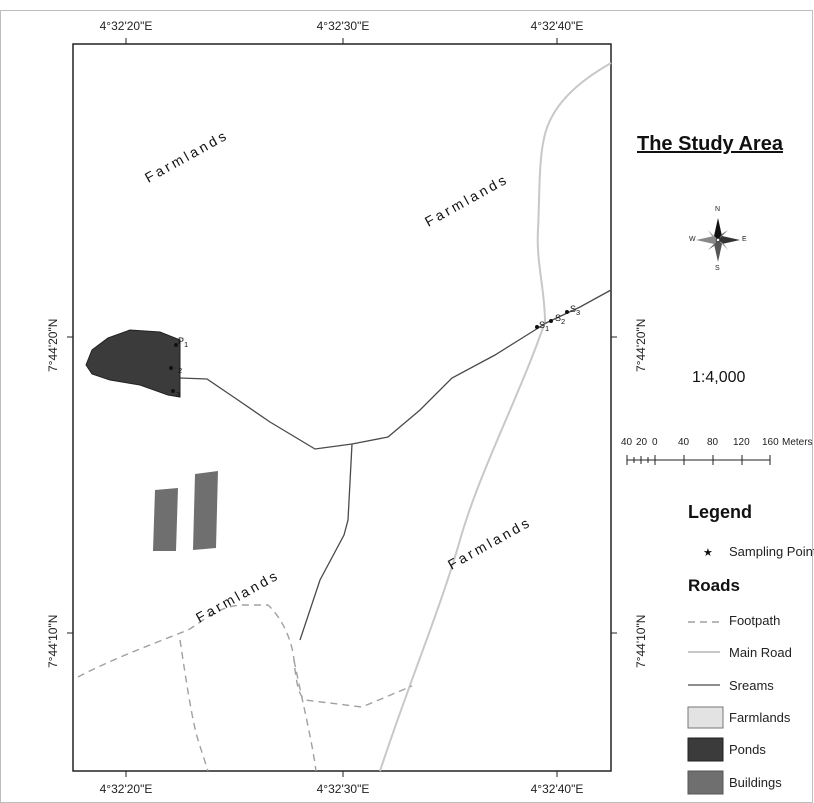 The height and width of the screenshot is (803, 814). I want to click on sampling-label-s2: S2, so click(560, 319).